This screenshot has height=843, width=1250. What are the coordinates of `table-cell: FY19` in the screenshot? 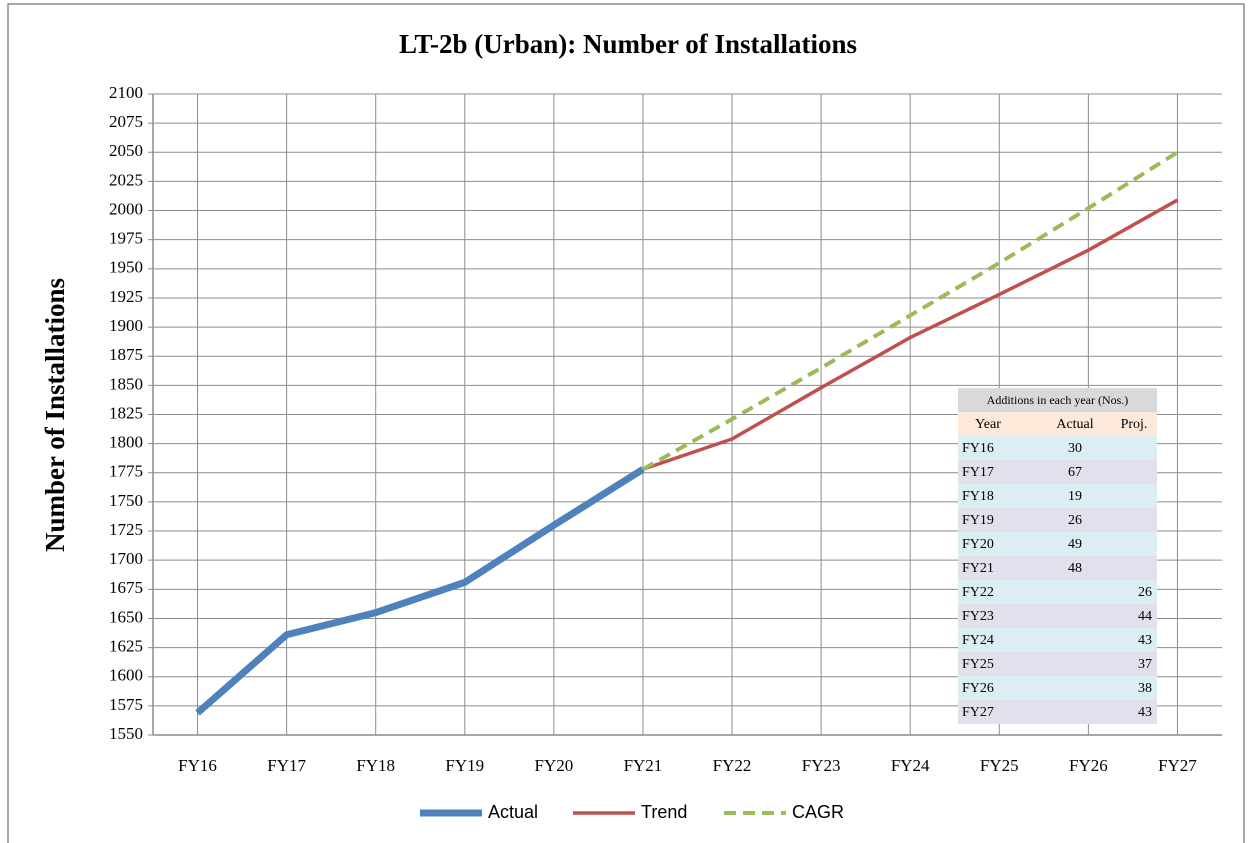 It's located at (978, 520).